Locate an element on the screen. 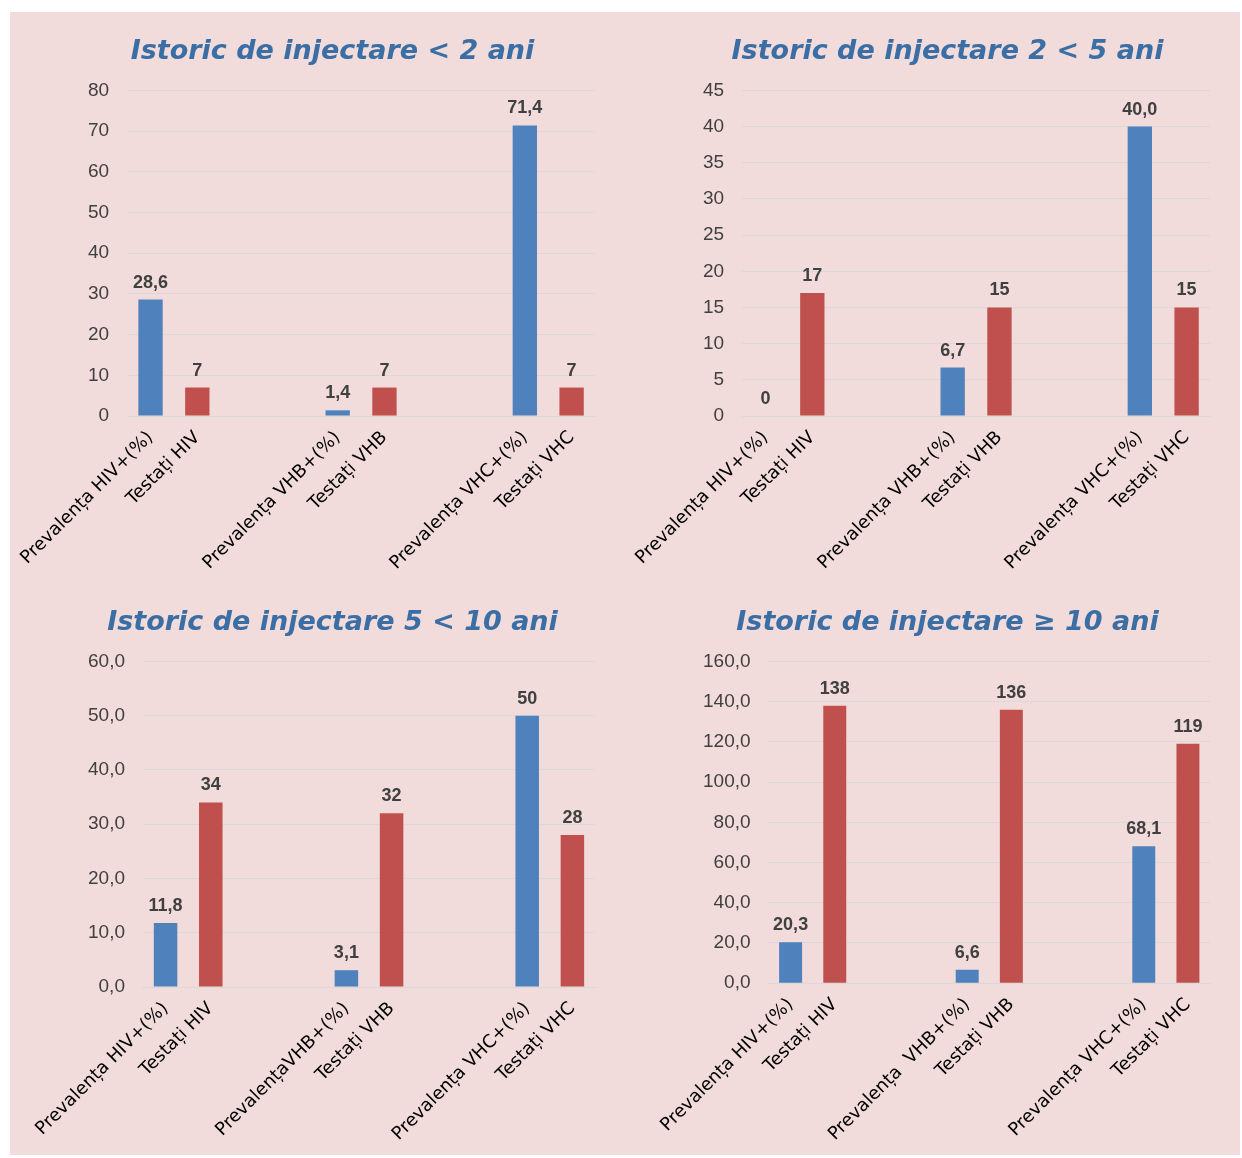 The height and width of the screenshot is (1158, 1242). y-tick-label: 100,0 is located at coordinates (727, 781).